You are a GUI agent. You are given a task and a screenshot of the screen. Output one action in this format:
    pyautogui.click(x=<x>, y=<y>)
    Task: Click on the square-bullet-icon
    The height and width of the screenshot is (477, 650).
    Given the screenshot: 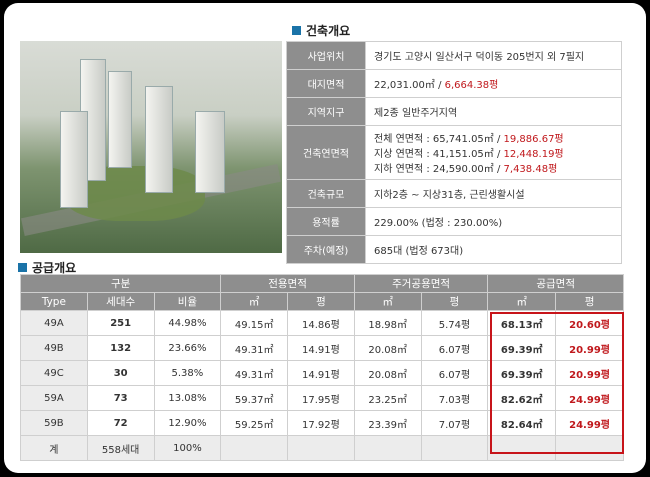 What is the action you would take?
    pyautogui.click(x=296, y=30)
    